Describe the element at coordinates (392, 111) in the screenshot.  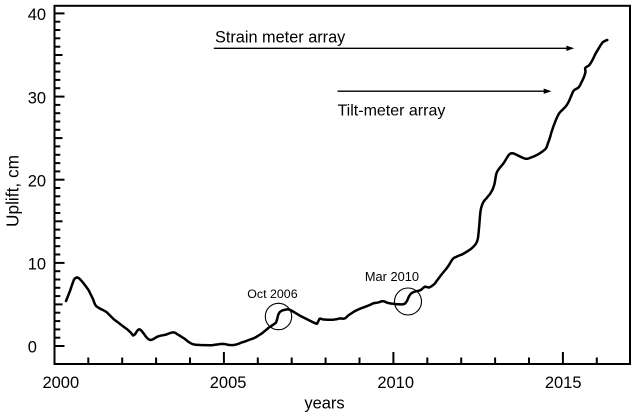
I see `svg-text: Tilt-meter array` at that location.